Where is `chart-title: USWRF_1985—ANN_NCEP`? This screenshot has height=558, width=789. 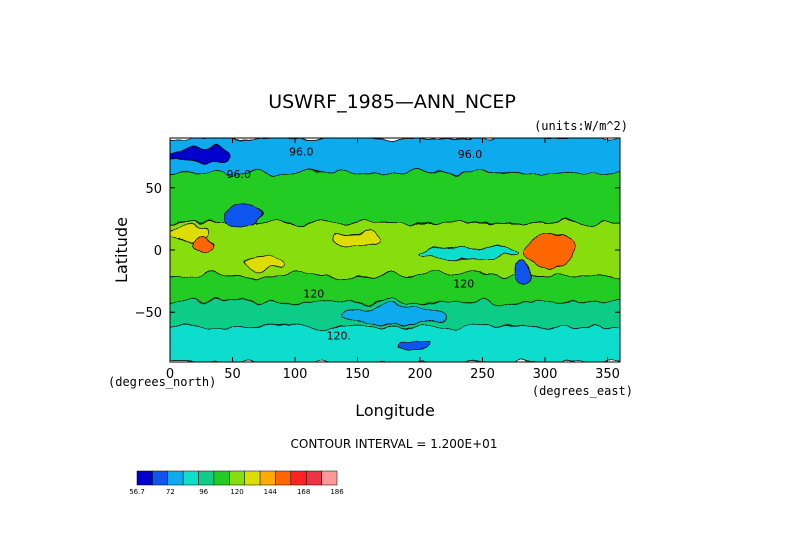
chart-title: USWRF_1985—ANN_NCEP is located at coordinates (392, 102).